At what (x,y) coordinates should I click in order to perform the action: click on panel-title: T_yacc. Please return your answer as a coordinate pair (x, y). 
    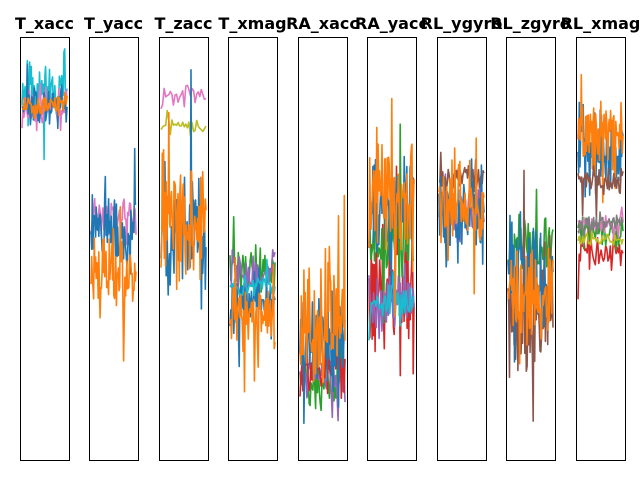
    Looking at the image, I should click on (113, 23).